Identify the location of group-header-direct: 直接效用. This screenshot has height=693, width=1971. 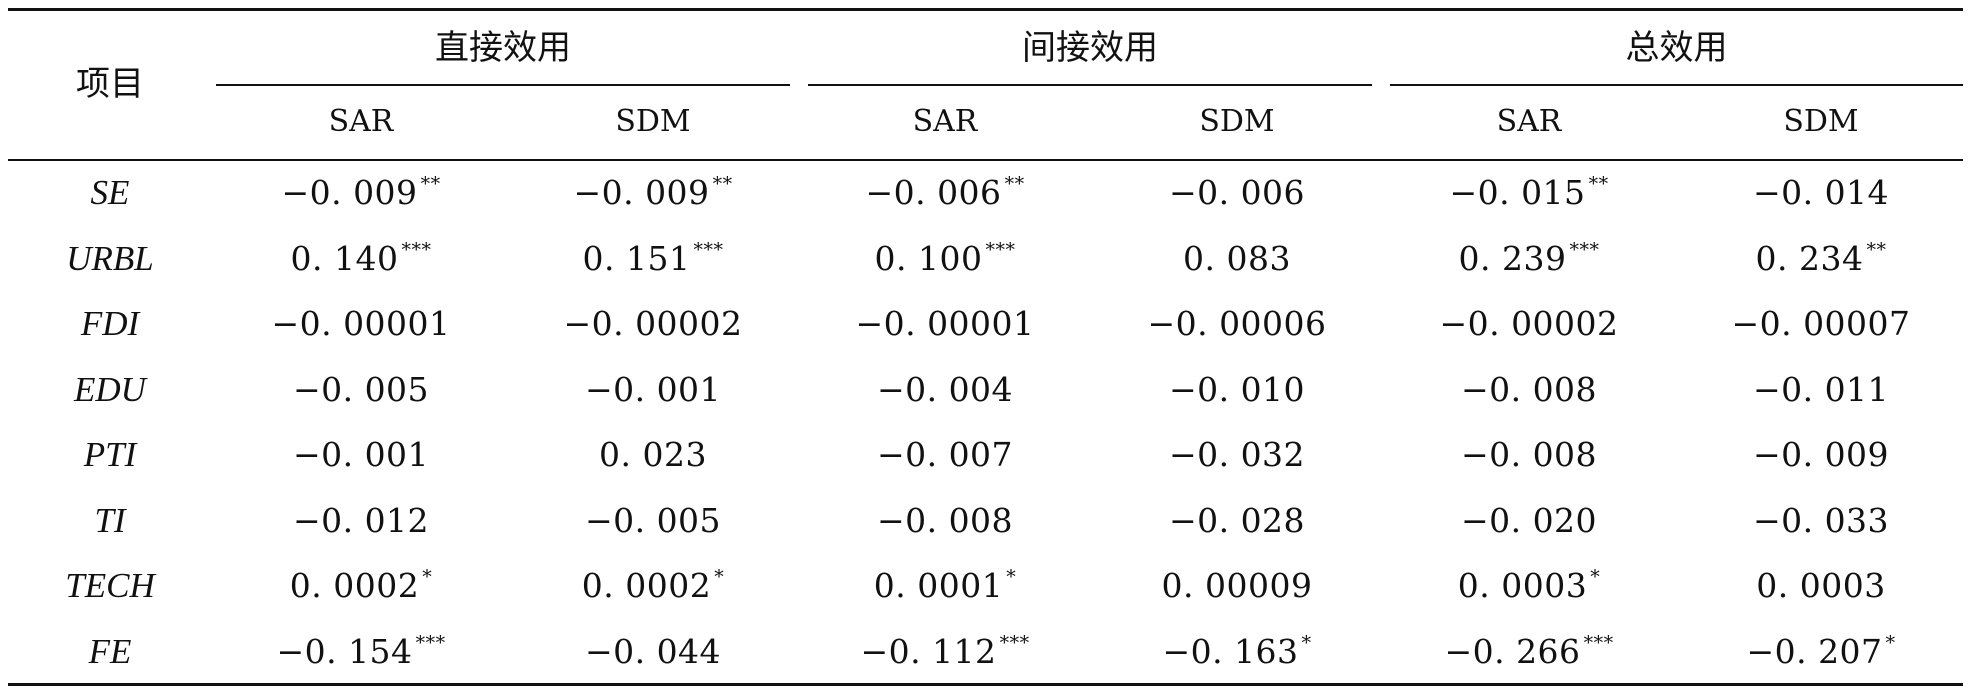
(503, 48).